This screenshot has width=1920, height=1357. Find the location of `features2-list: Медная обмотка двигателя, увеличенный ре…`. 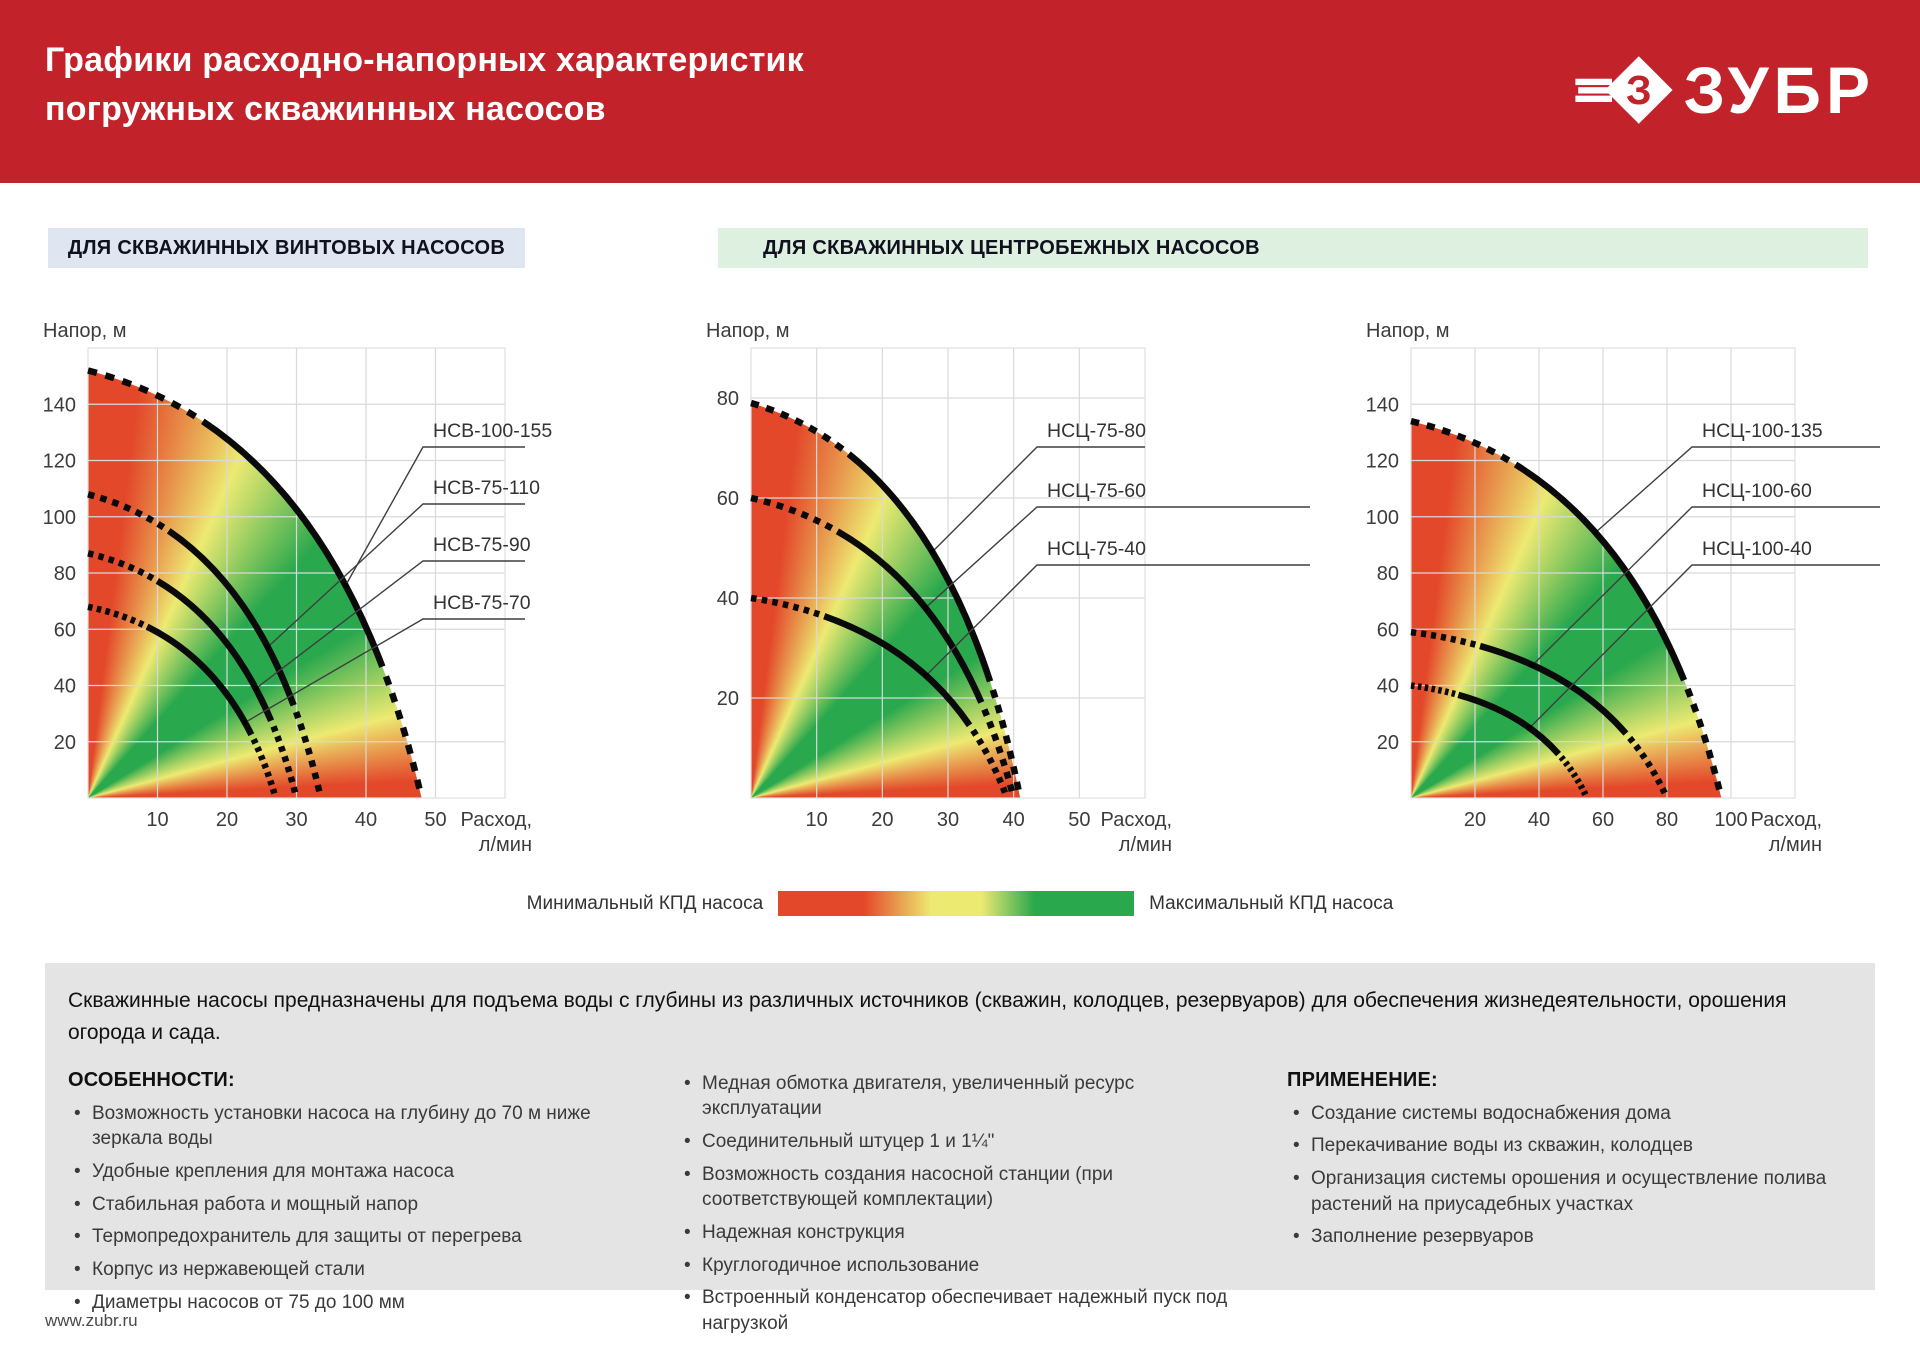

features2-list: Медная обмотка двигателя, увеличенный ре… is located at coordinates (982, 1204).